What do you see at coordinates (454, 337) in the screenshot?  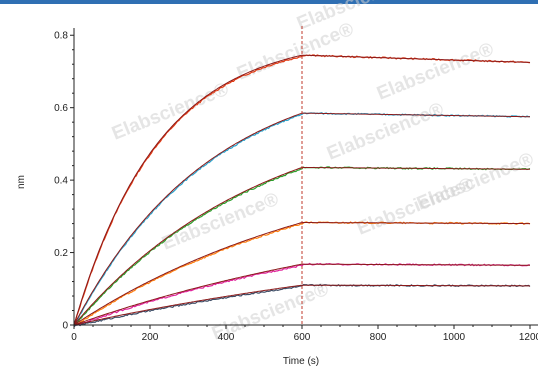 I see `x-tick-label-5: 1000` at bounding box center [454, 337].